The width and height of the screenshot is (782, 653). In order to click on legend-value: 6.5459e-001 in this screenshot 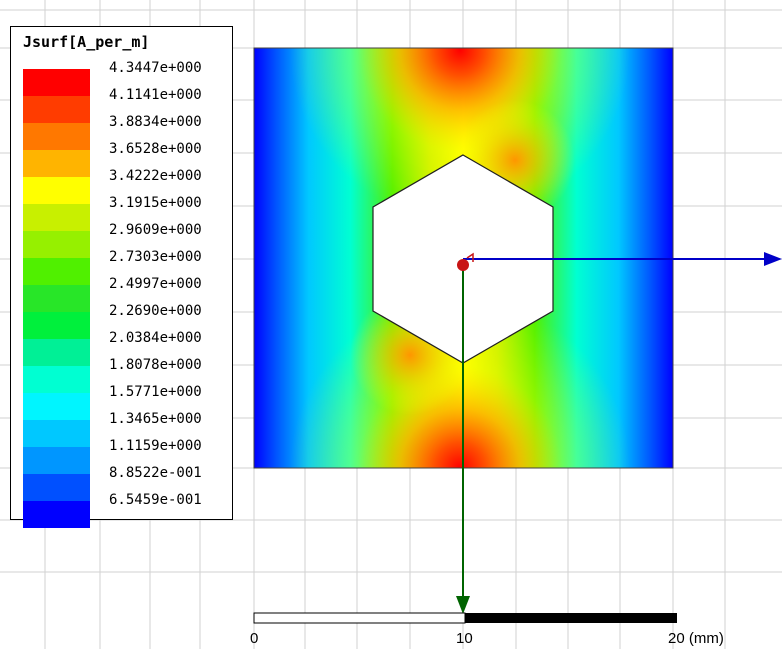, I will do `click(155, 500)`.